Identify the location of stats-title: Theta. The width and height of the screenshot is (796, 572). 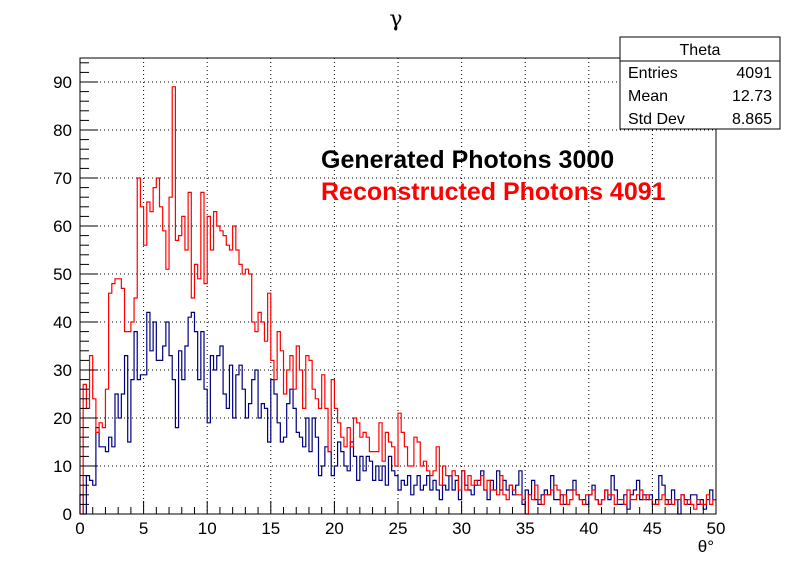
(700, 50).